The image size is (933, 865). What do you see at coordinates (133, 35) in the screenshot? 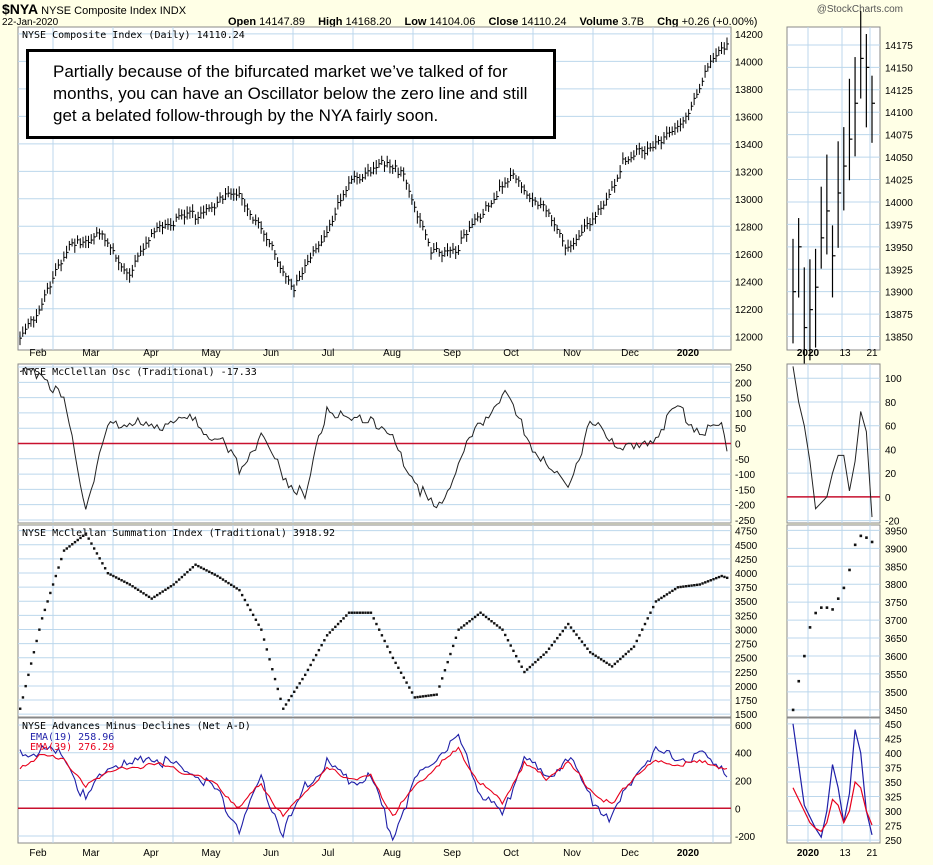
I see `panel-0-title: NYSE Composite Index (Daily) 14110.24` at bounding box center [133, 35].